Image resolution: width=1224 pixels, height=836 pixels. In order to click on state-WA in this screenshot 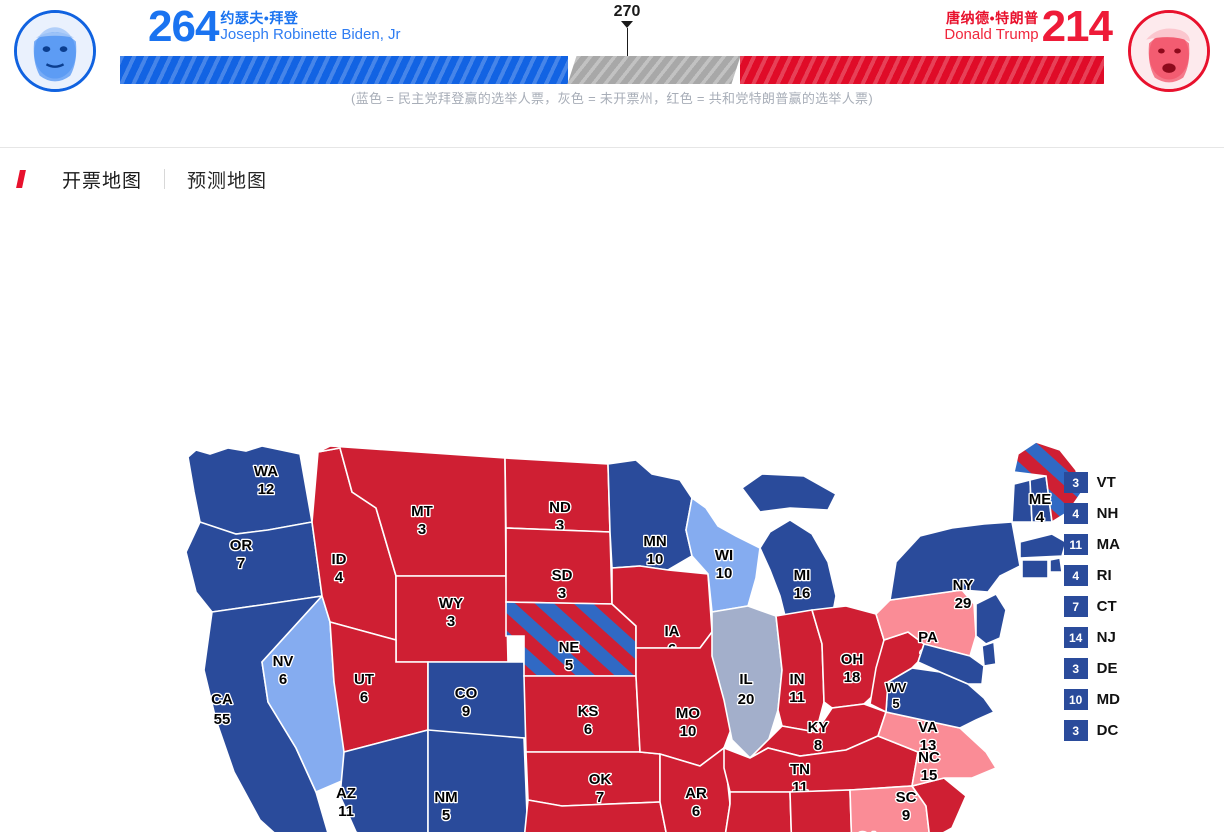, I will do `click(250, 491)`.